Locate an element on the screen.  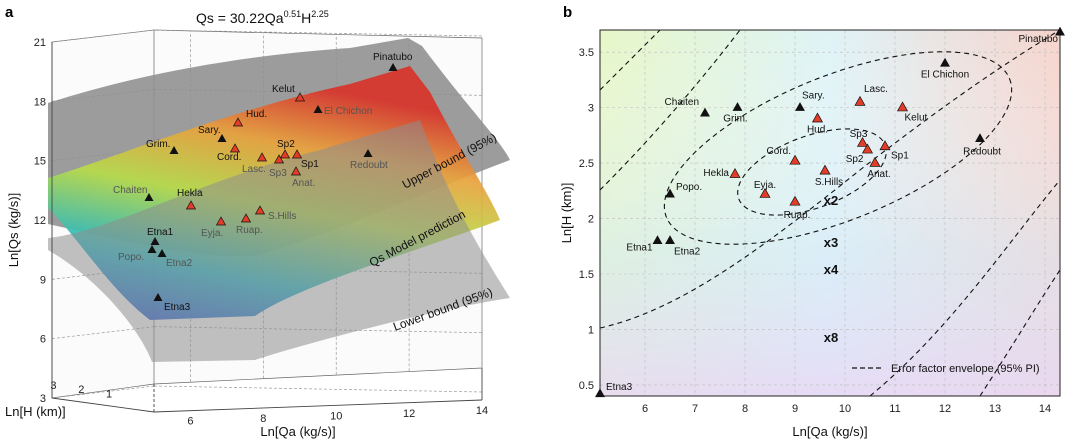
x-tick-label: 9 is located at coordinates (795, 409).